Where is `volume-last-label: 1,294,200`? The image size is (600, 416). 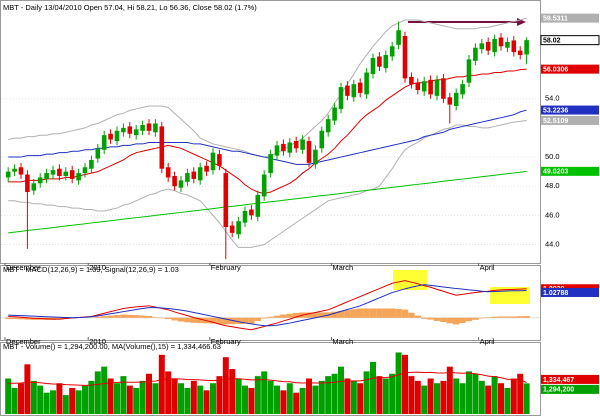
volume-last-label: 1,294,200 is located at coordinates (558, 390).